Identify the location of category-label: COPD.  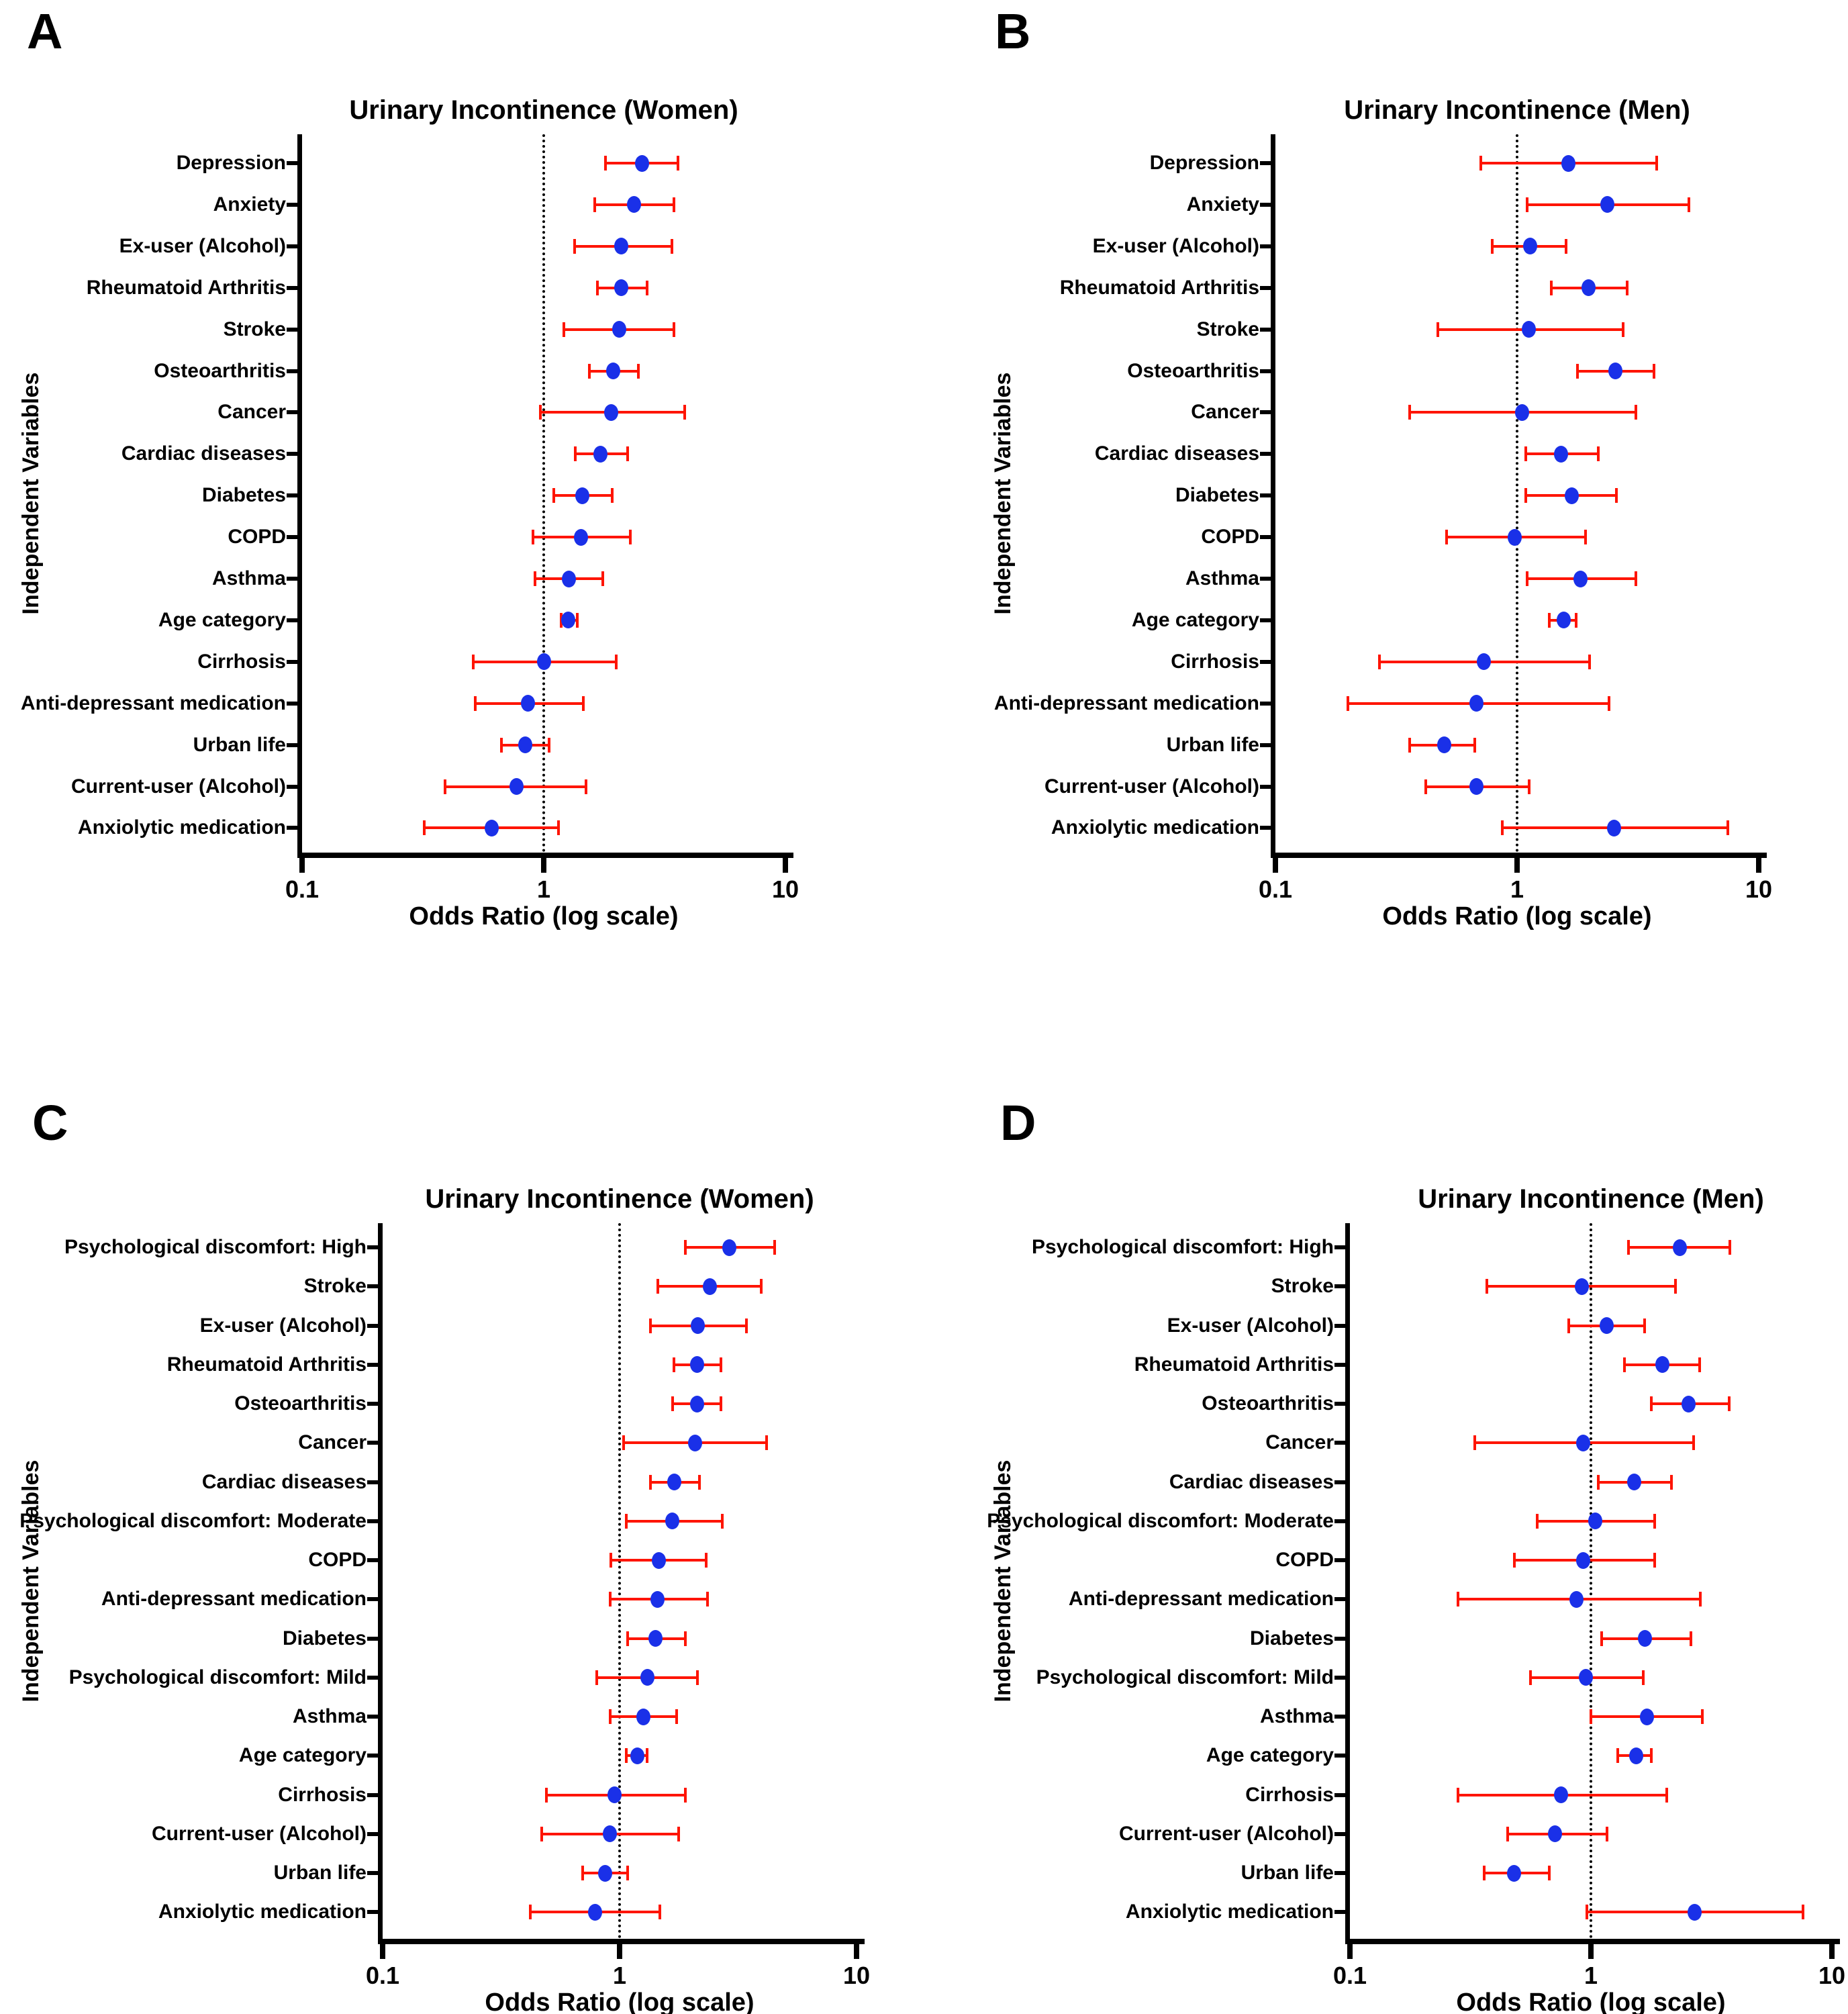
(337, 1560).